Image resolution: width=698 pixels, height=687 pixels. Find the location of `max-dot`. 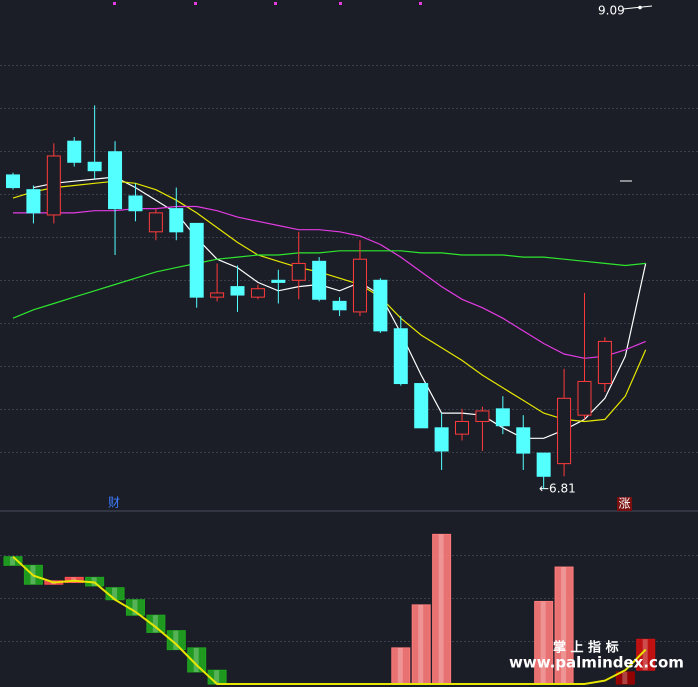

max-dot is located at coordinates (640, 7).